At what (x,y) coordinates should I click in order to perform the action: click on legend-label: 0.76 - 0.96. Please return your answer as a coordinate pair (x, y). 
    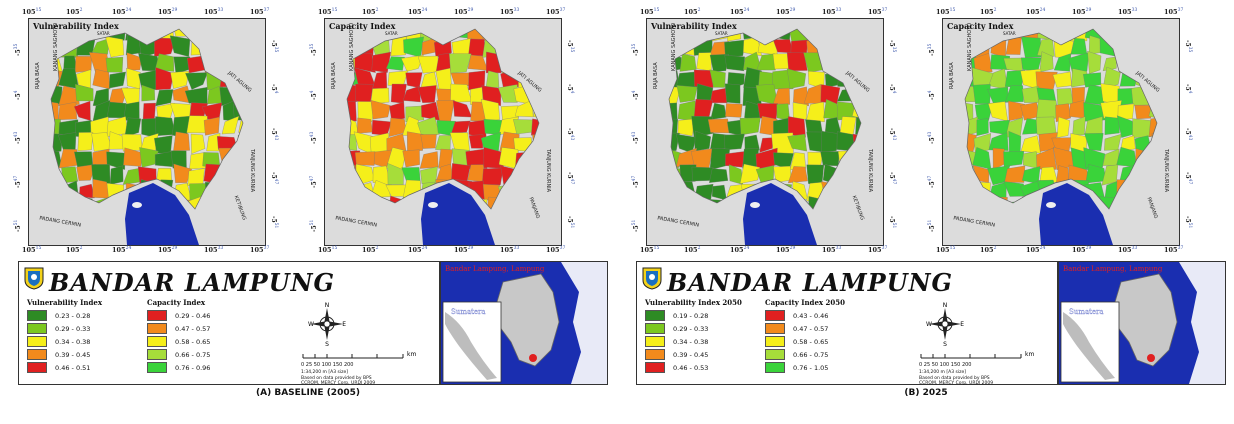
    Looking at the image, I should click on (193, 367).